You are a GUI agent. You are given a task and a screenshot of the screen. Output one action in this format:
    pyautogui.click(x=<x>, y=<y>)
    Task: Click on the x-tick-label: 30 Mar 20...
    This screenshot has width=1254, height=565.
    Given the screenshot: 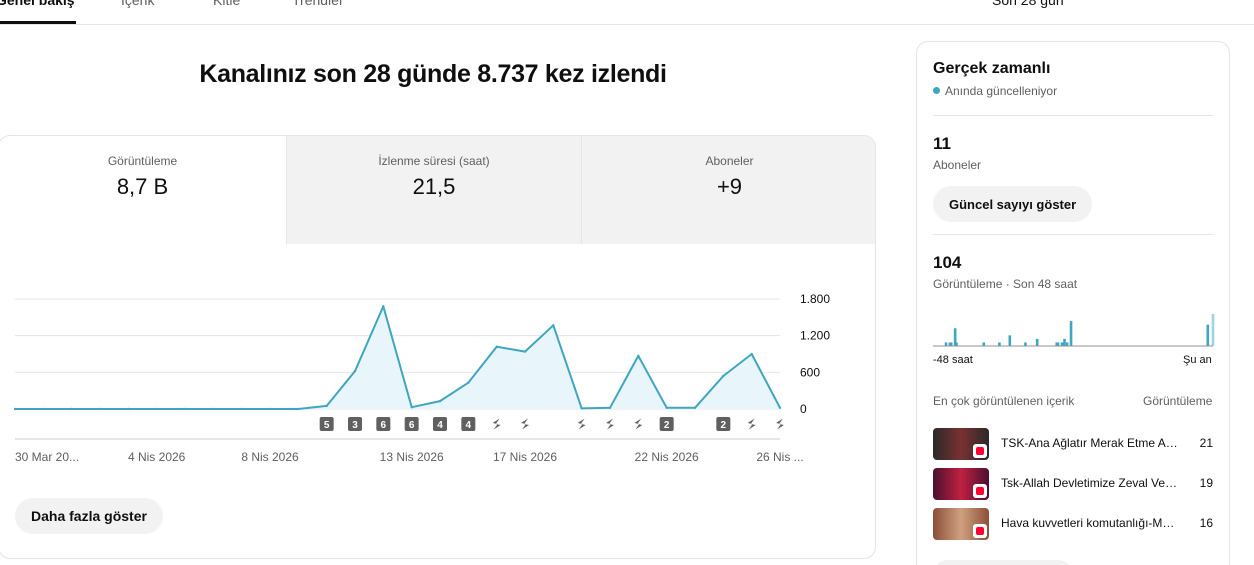 What is the action you would take?
    pyautogui.click(x=47, y=457)
    